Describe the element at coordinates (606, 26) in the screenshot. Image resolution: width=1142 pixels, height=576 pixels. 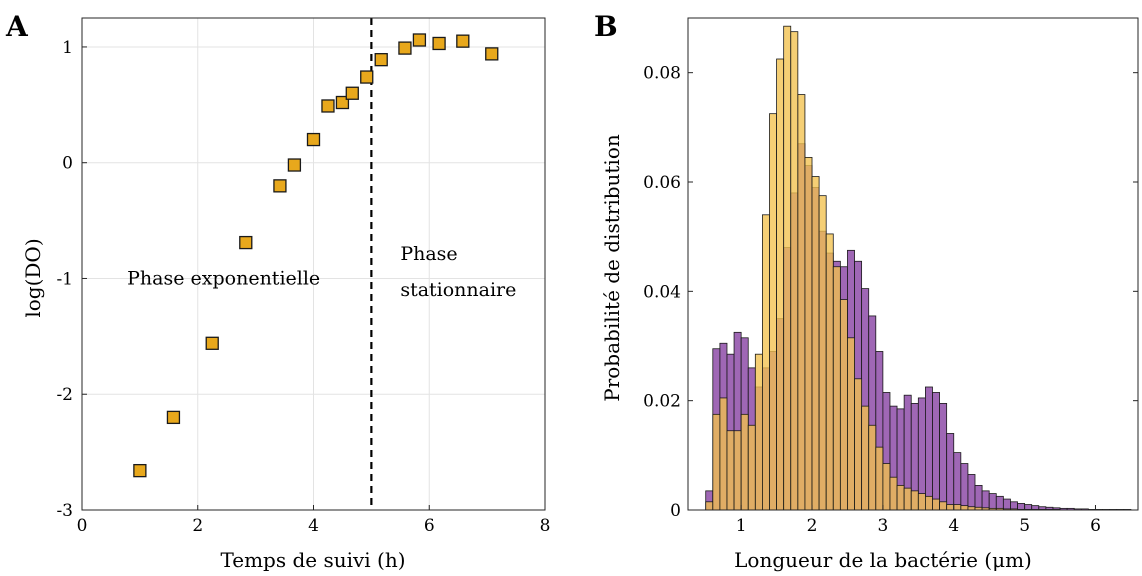
I see `panel-b-letter: B` at that location.